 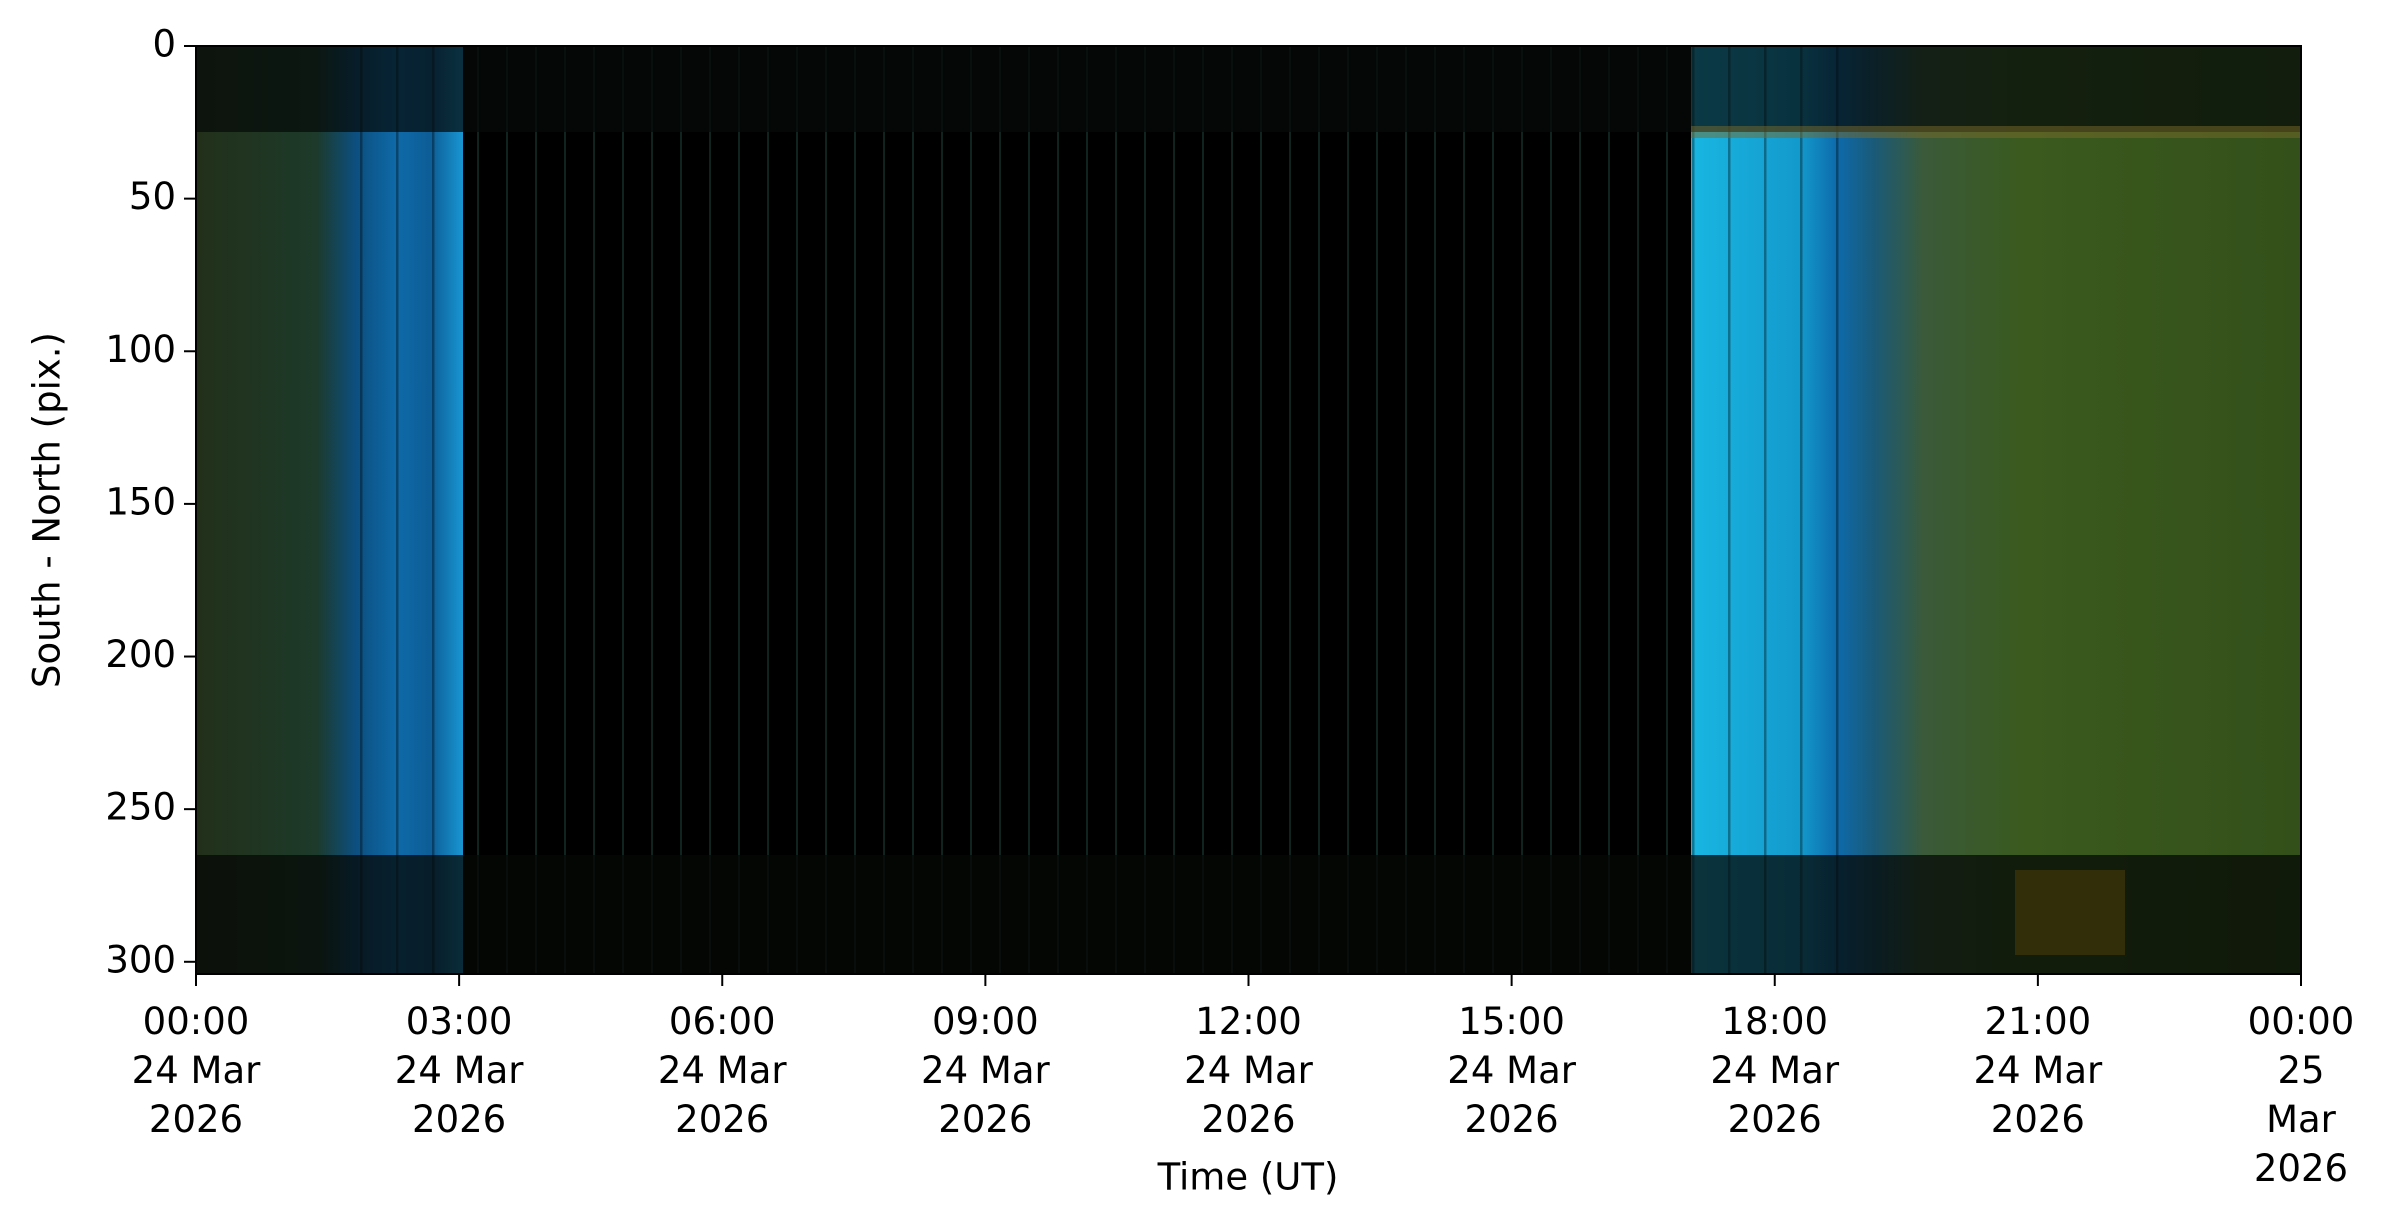 What do you see at coordinates (47, 510) in the screenshot?
I see `y-axis-label: South - North (pix.)` at bounding box center [47, 510].